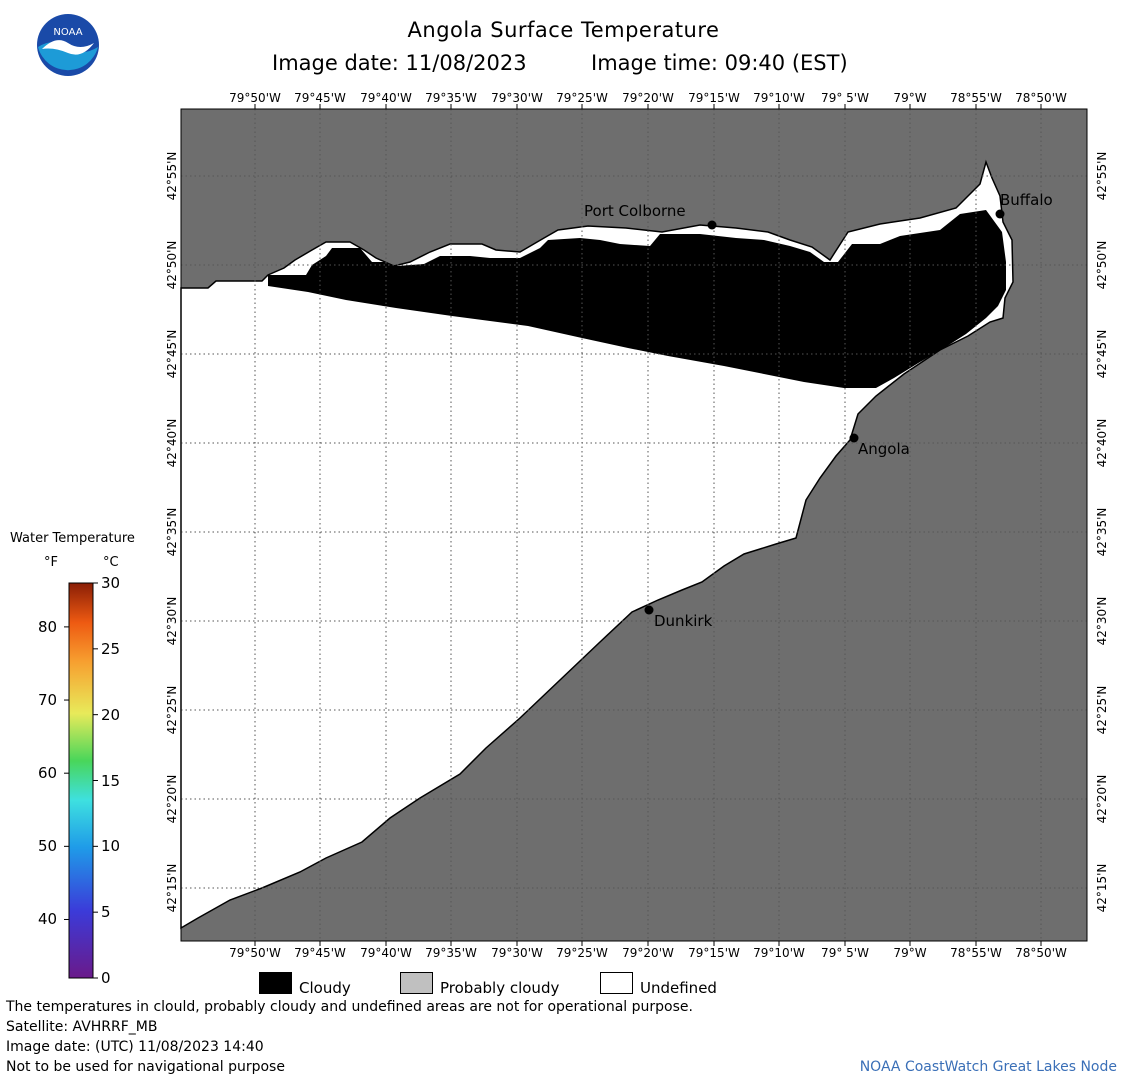  I want to click on lon-label-bottom: 79°50'W, so click(255, 953).